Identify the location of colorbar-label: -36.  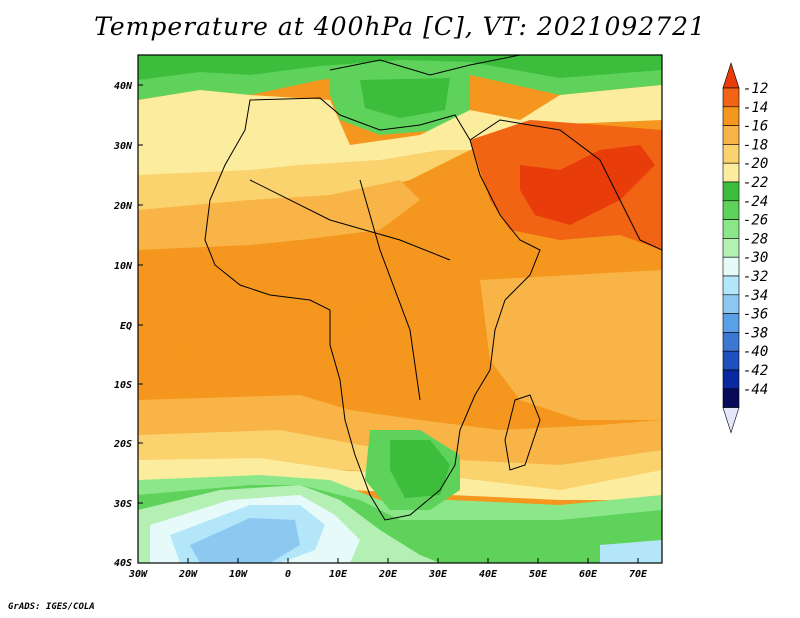
(755, 315).